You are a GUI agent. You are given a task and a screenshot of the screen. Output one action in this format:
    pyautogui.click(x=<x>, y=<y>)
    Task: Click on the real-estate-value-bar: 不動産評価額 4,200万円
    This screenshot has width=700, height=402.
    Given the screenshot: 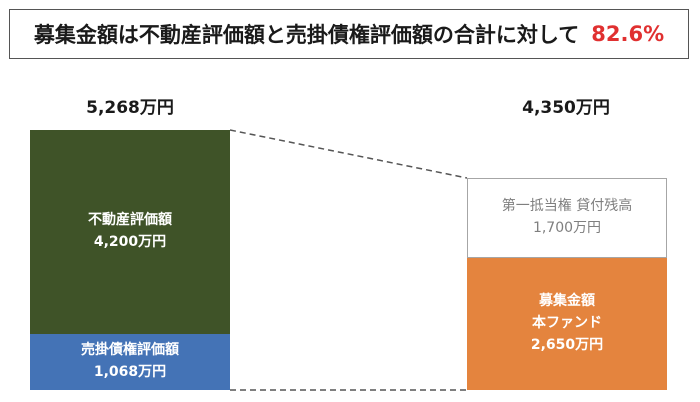 What is the action you would take?
    pyautogui.click(x=130, y=232)
    